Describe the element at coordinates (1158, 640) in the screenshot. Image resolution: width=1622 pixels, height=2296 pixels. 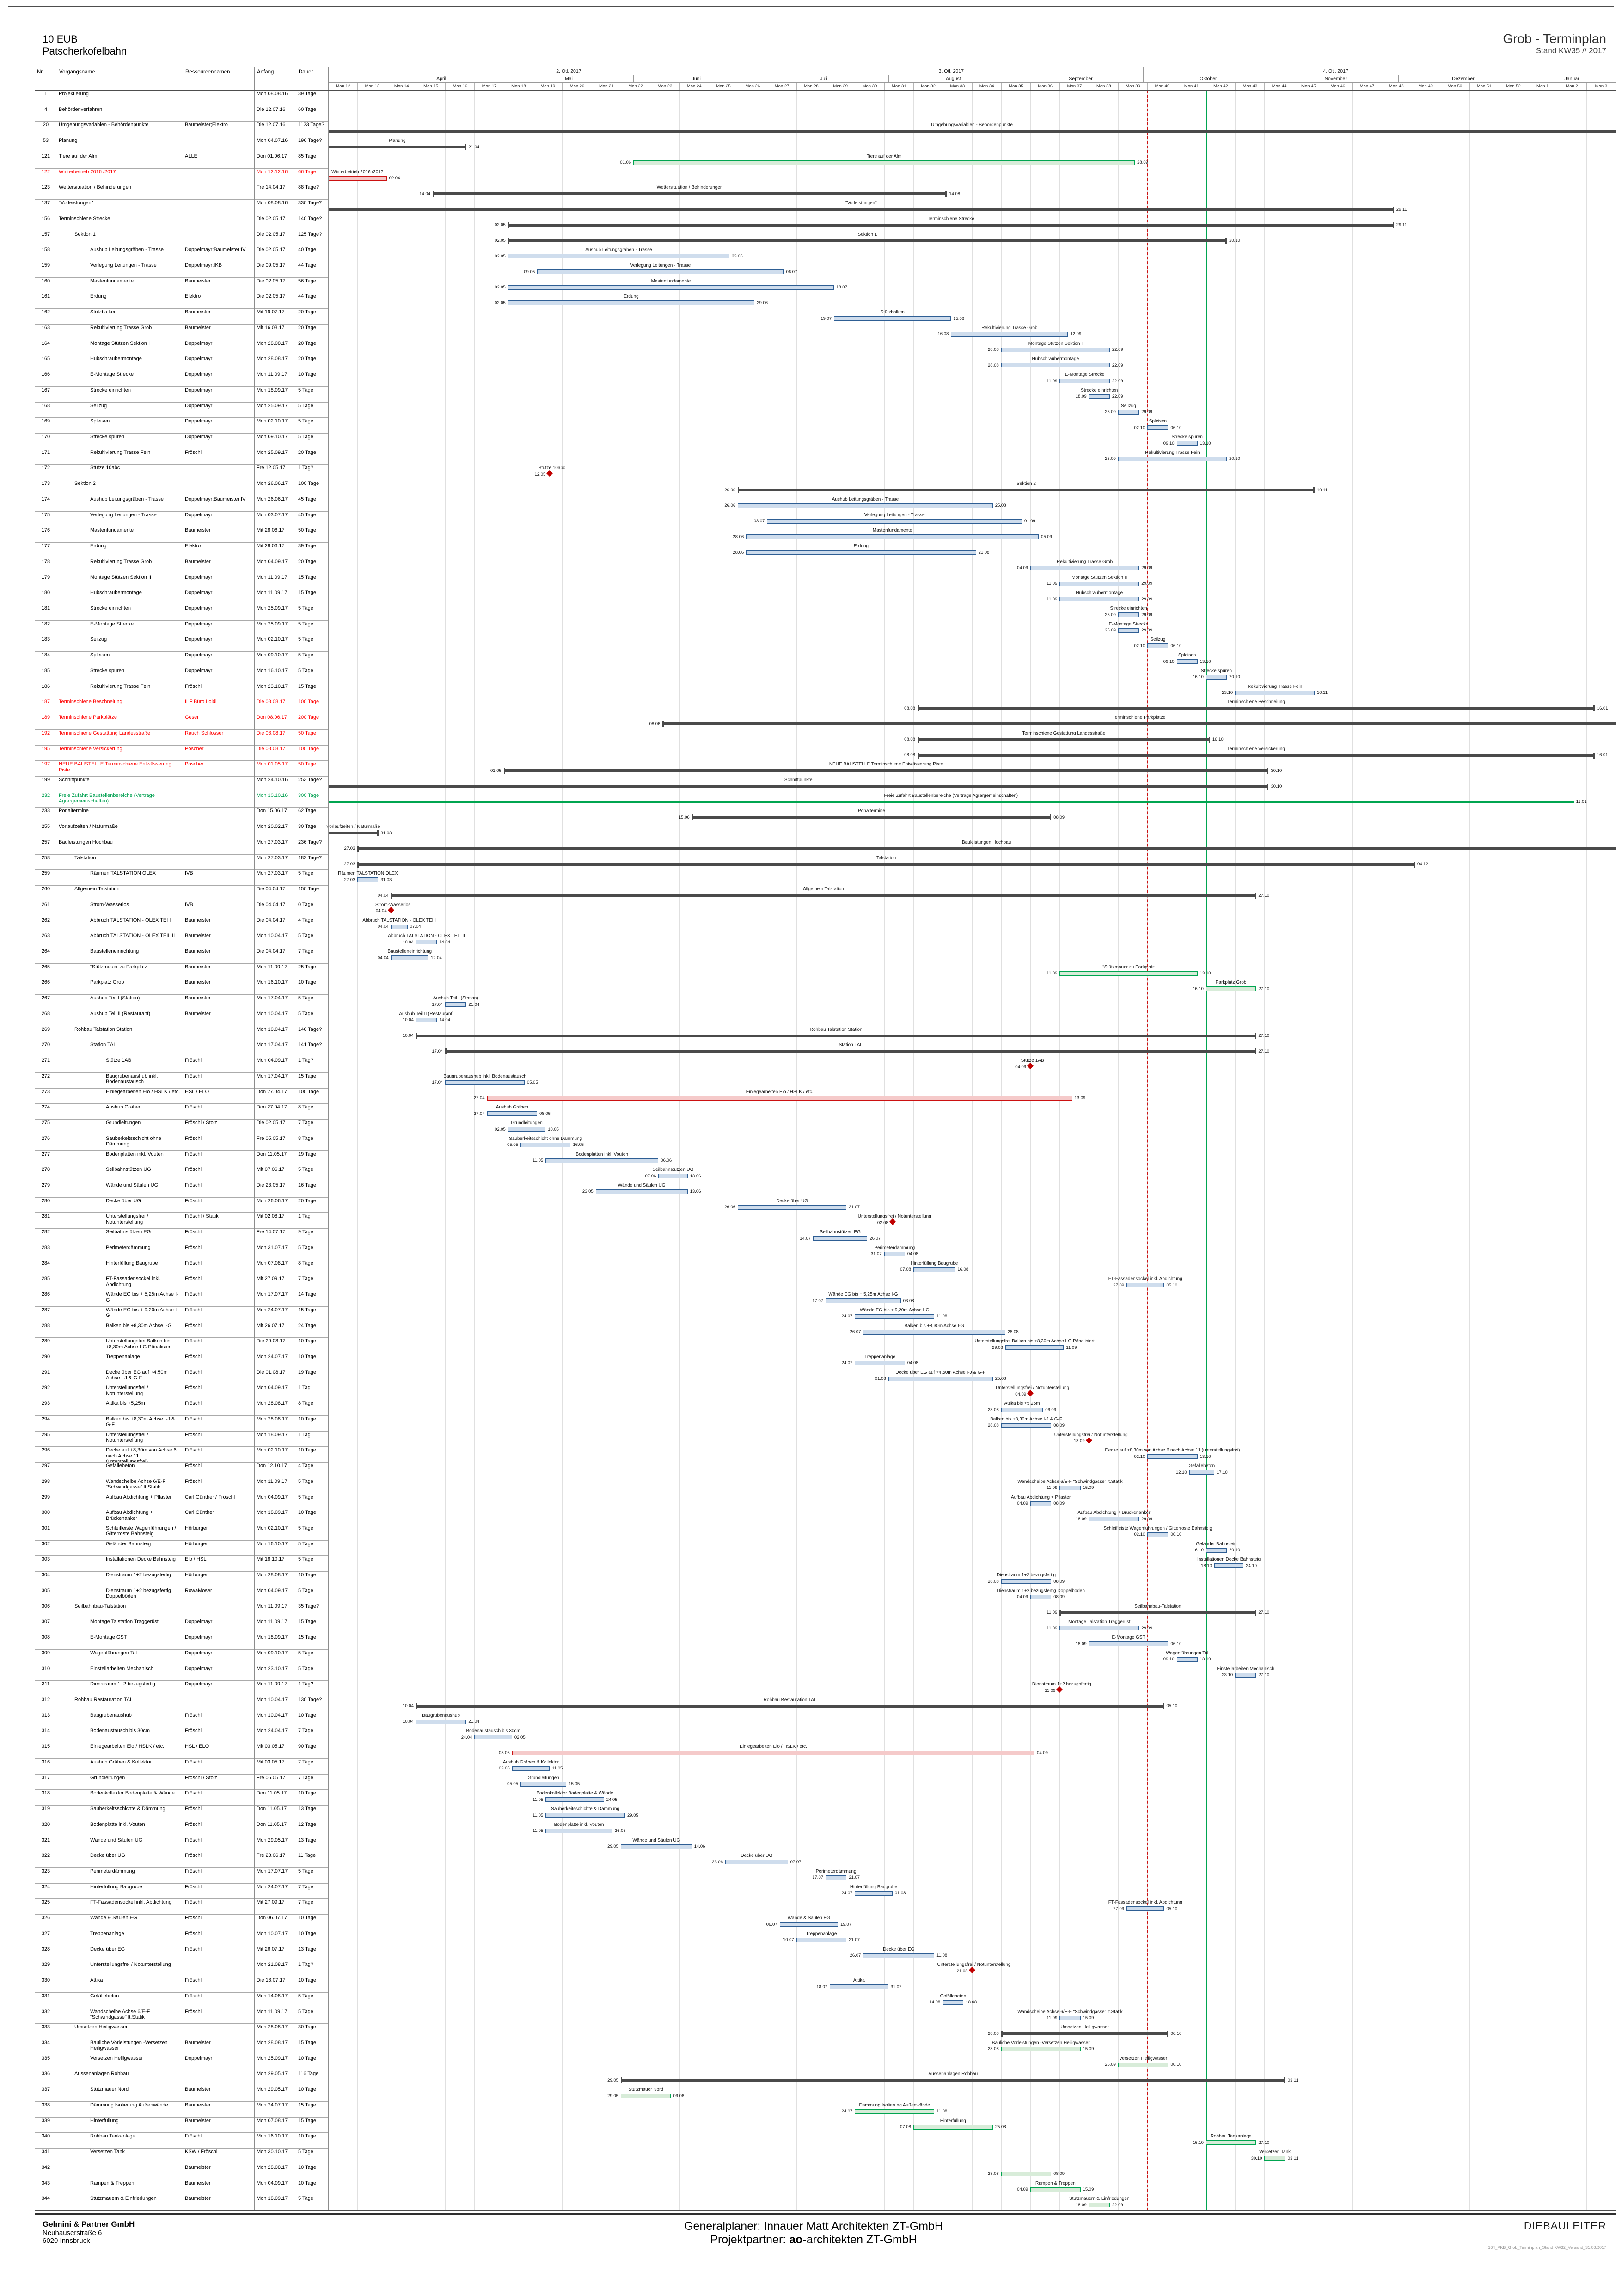
I see `bar-label-name: Seilzug` at that location.